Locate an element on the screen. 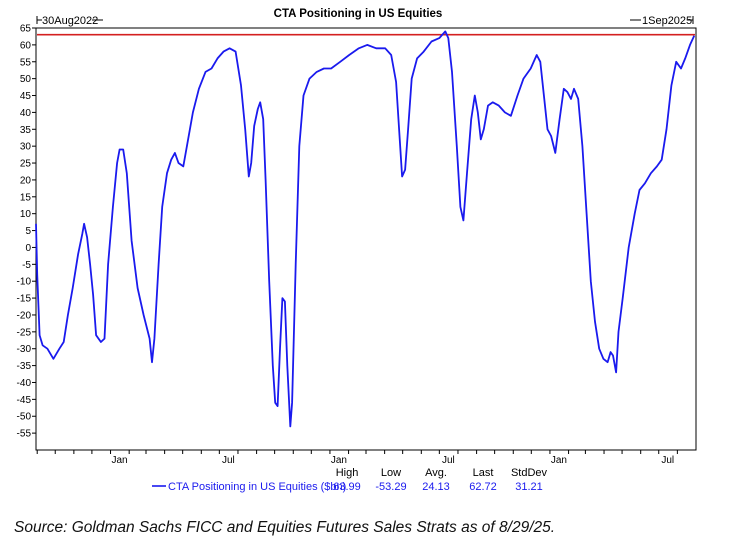 The image size is (736, 548). y-tick-label: 55 is located at coordinates (26, 62).